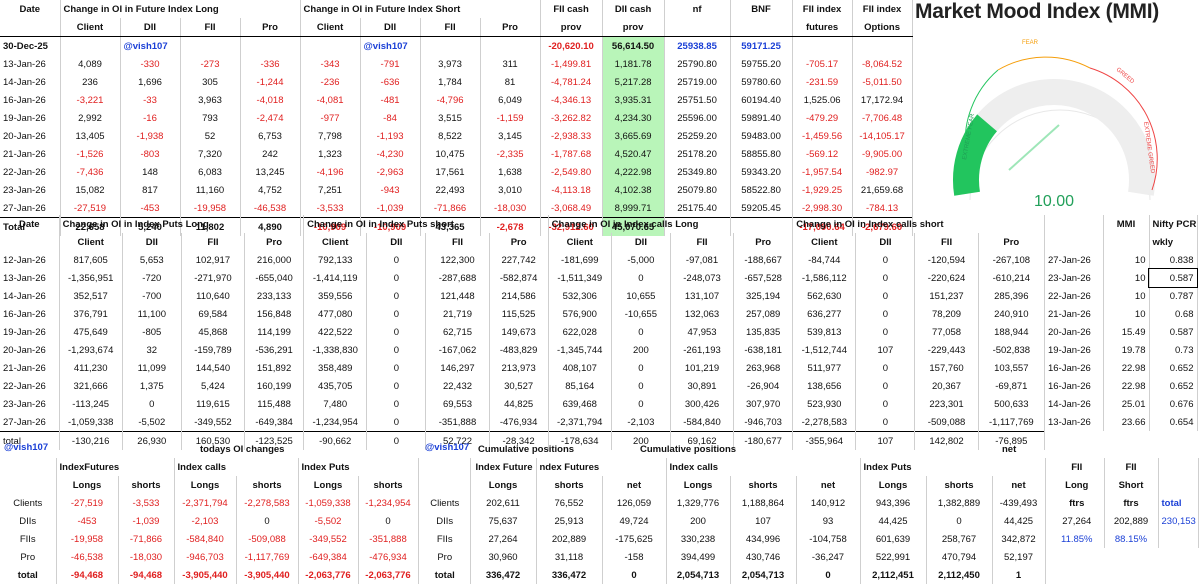 This screenshot has width=1200, height=584. What do you see at coordinates (763, 521) in the screenshot?
I see `summary-value: 107` at bounding box center [763, 521].